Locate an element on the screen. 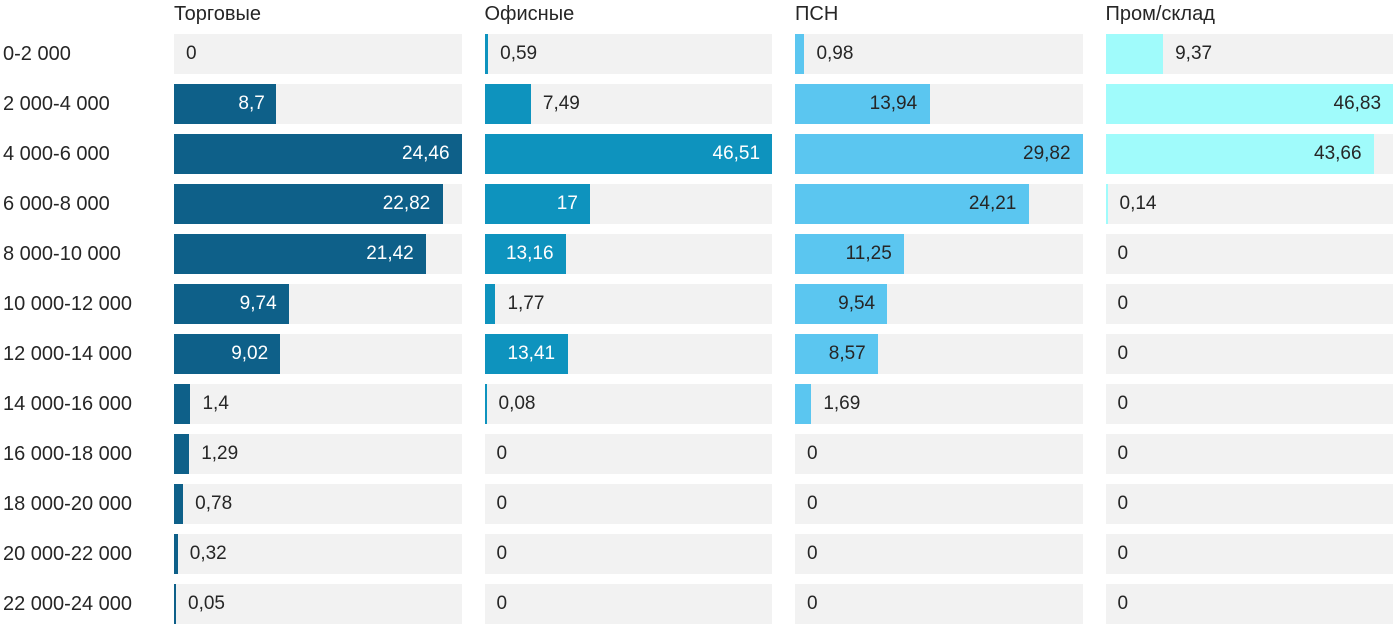  bar-track: 21,42 is located at coordinates (318, 254).